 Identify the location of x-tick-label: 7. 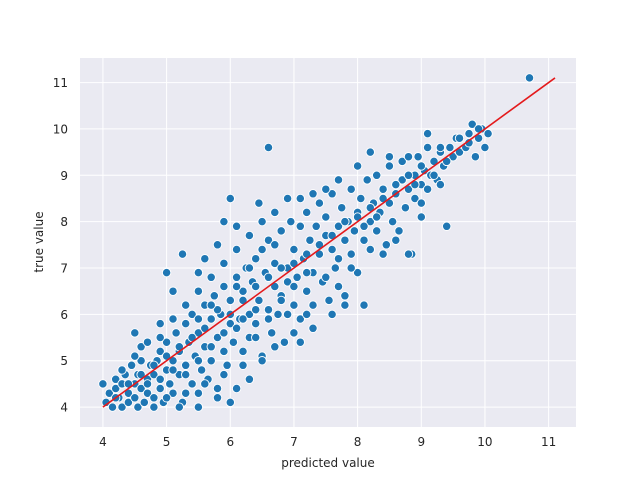
(294, 442).